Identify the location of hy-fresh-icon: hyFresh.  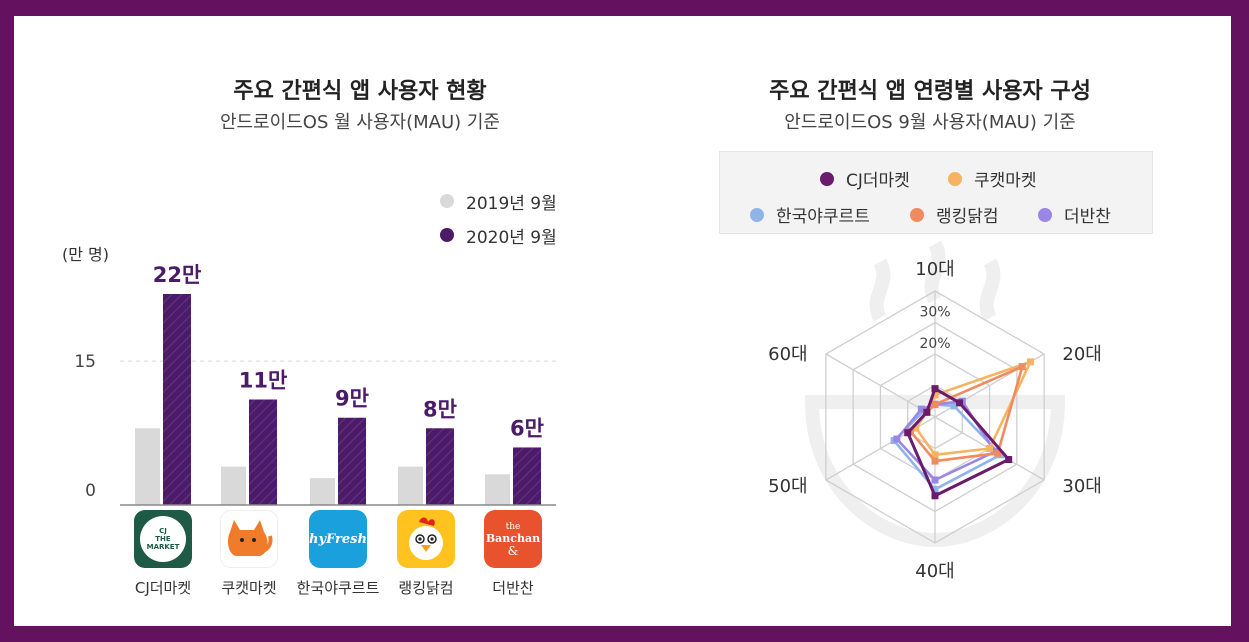
(338, 539).